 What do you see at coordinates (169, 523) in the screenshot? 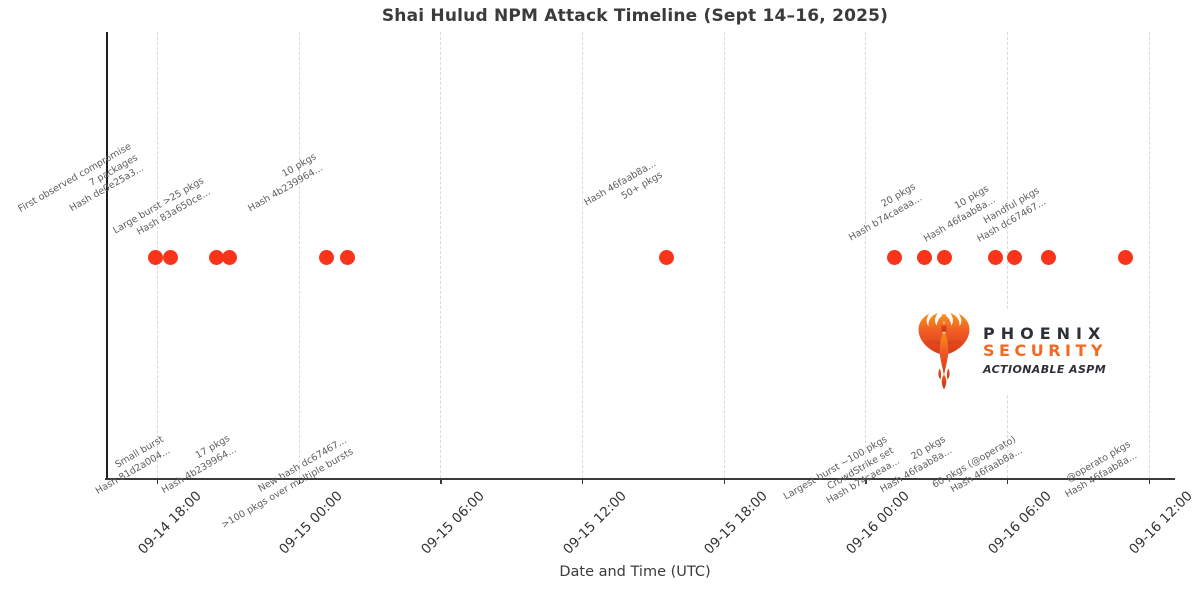
I see `x-tick-label: 09-14 18:00` at bounding box center [169, 523].